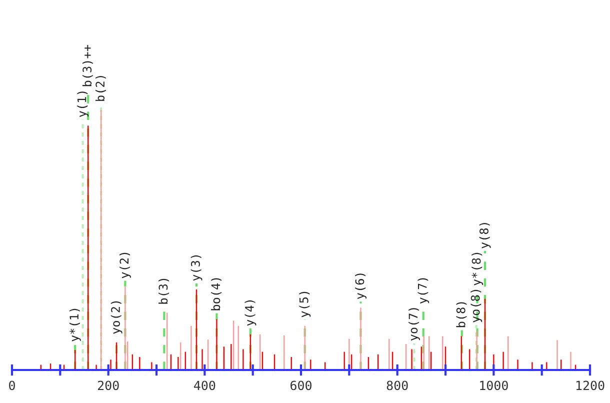 Image resolution: width=610 pixels, height=403 pixels. What do you see at coordinates (478, 269) in the screenshot?
I see `ref-line-label: y*(8)` at bounding box center [478, 269].